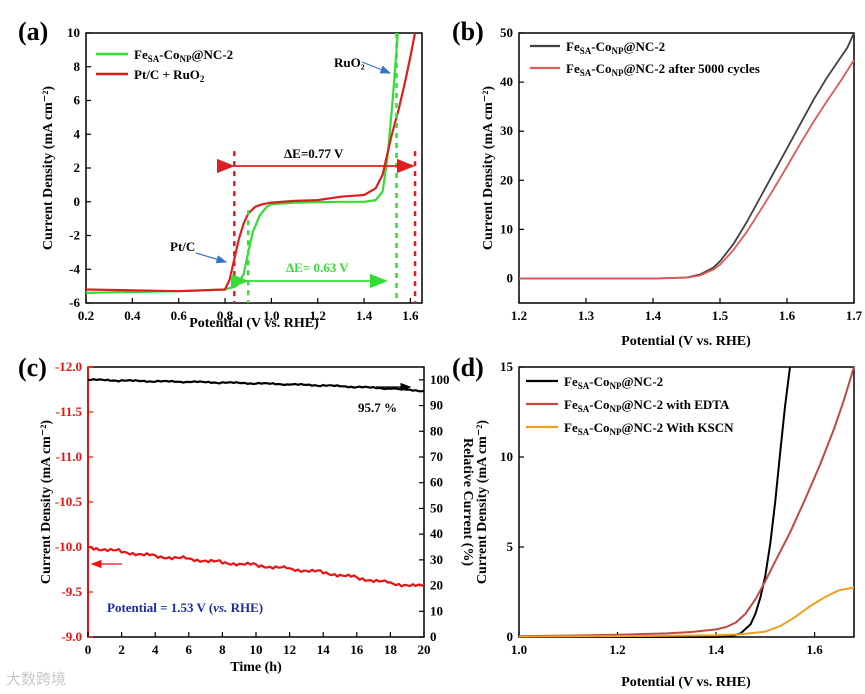 The width and height of the screenshot is (865, 694). What do you see at coordinates (69, 501) in the screenshot?
I see `c-ytick-label: -10.5` at bounding box center [69, 501].